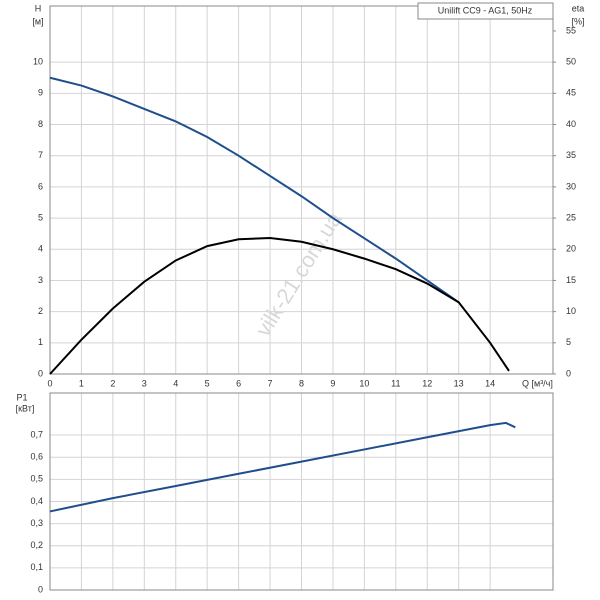  I want to click on x-tick-label: 8, so click(301, 383).